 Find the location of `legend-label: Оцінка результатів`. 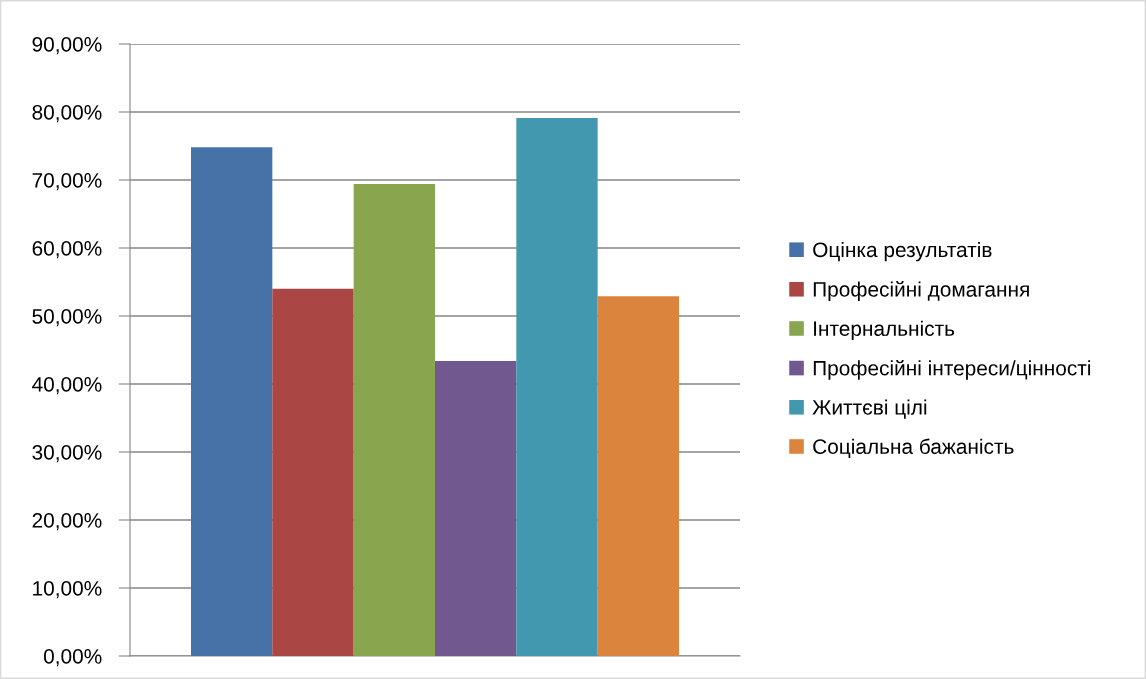

legend-label: Оцінка результатів is located at coordinates (902, 251).